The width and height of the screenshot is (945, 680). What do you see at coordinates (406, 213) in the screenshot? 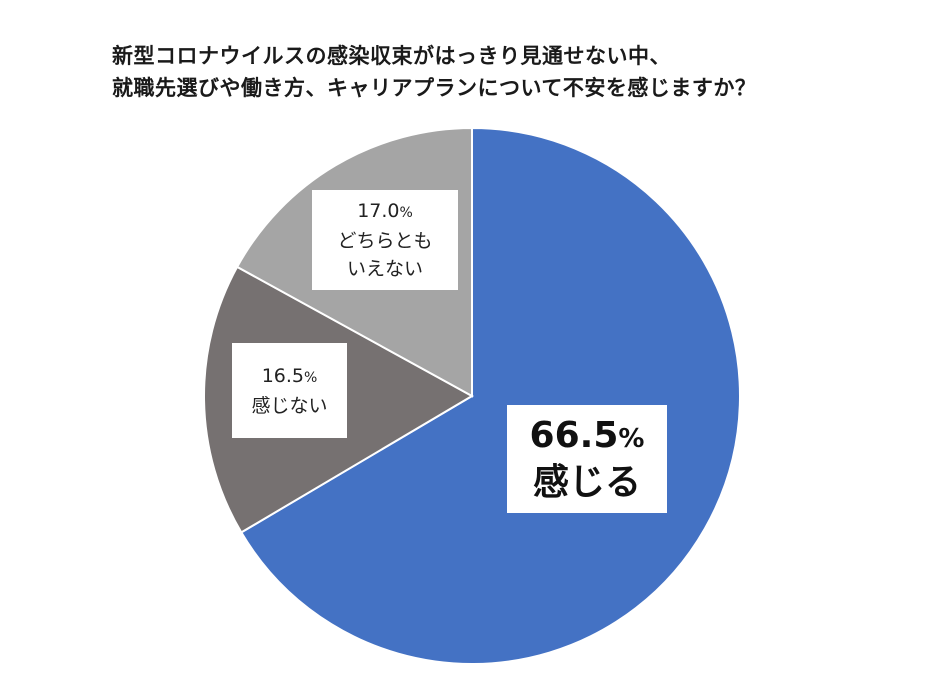
I see `data-label-dochiratomo-percent: %` at bounding box center [406, 213].